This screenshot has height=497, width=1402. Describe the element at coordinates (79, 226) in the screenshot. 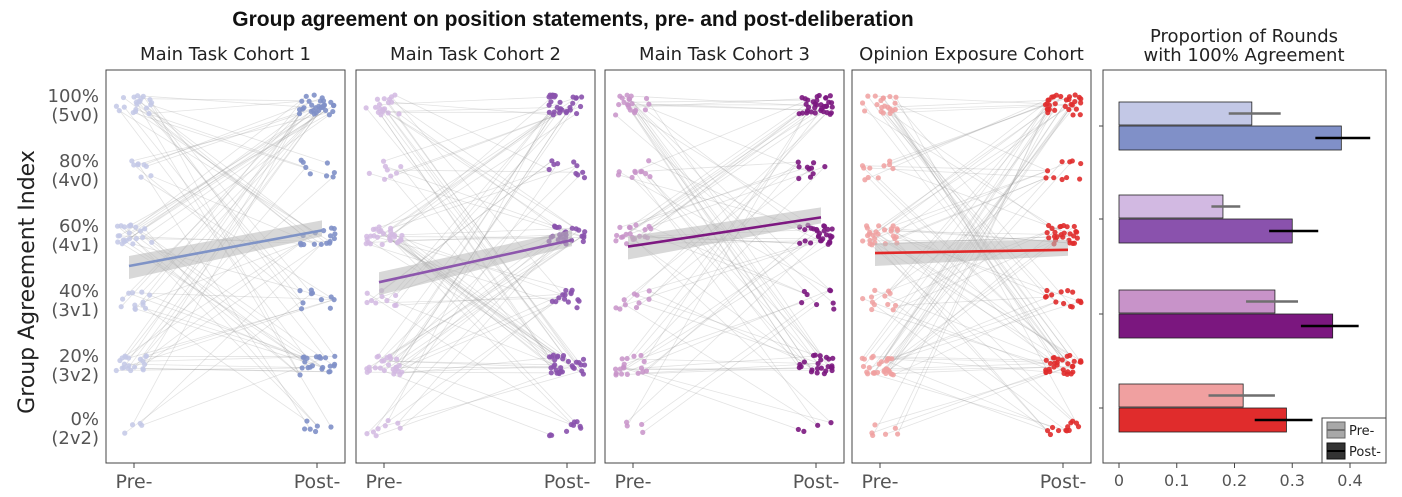

I see `y-tick-label-pct: 60%` at that location.